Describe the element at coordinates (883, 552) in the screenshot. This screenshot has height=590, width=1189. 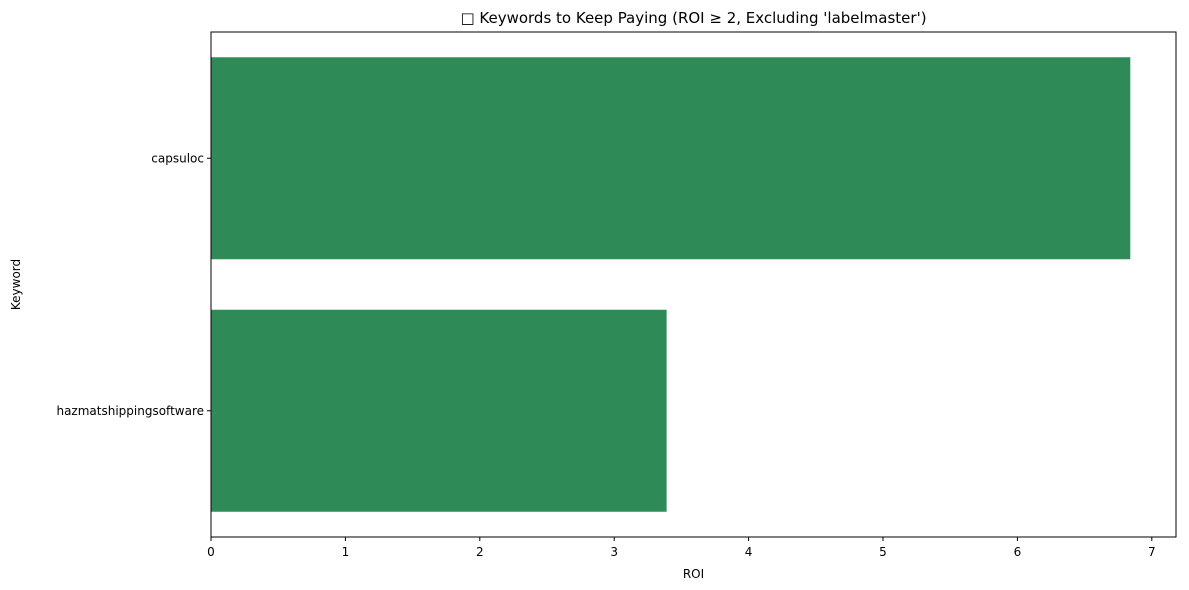
I see `x-tick-label: 5` at that location.